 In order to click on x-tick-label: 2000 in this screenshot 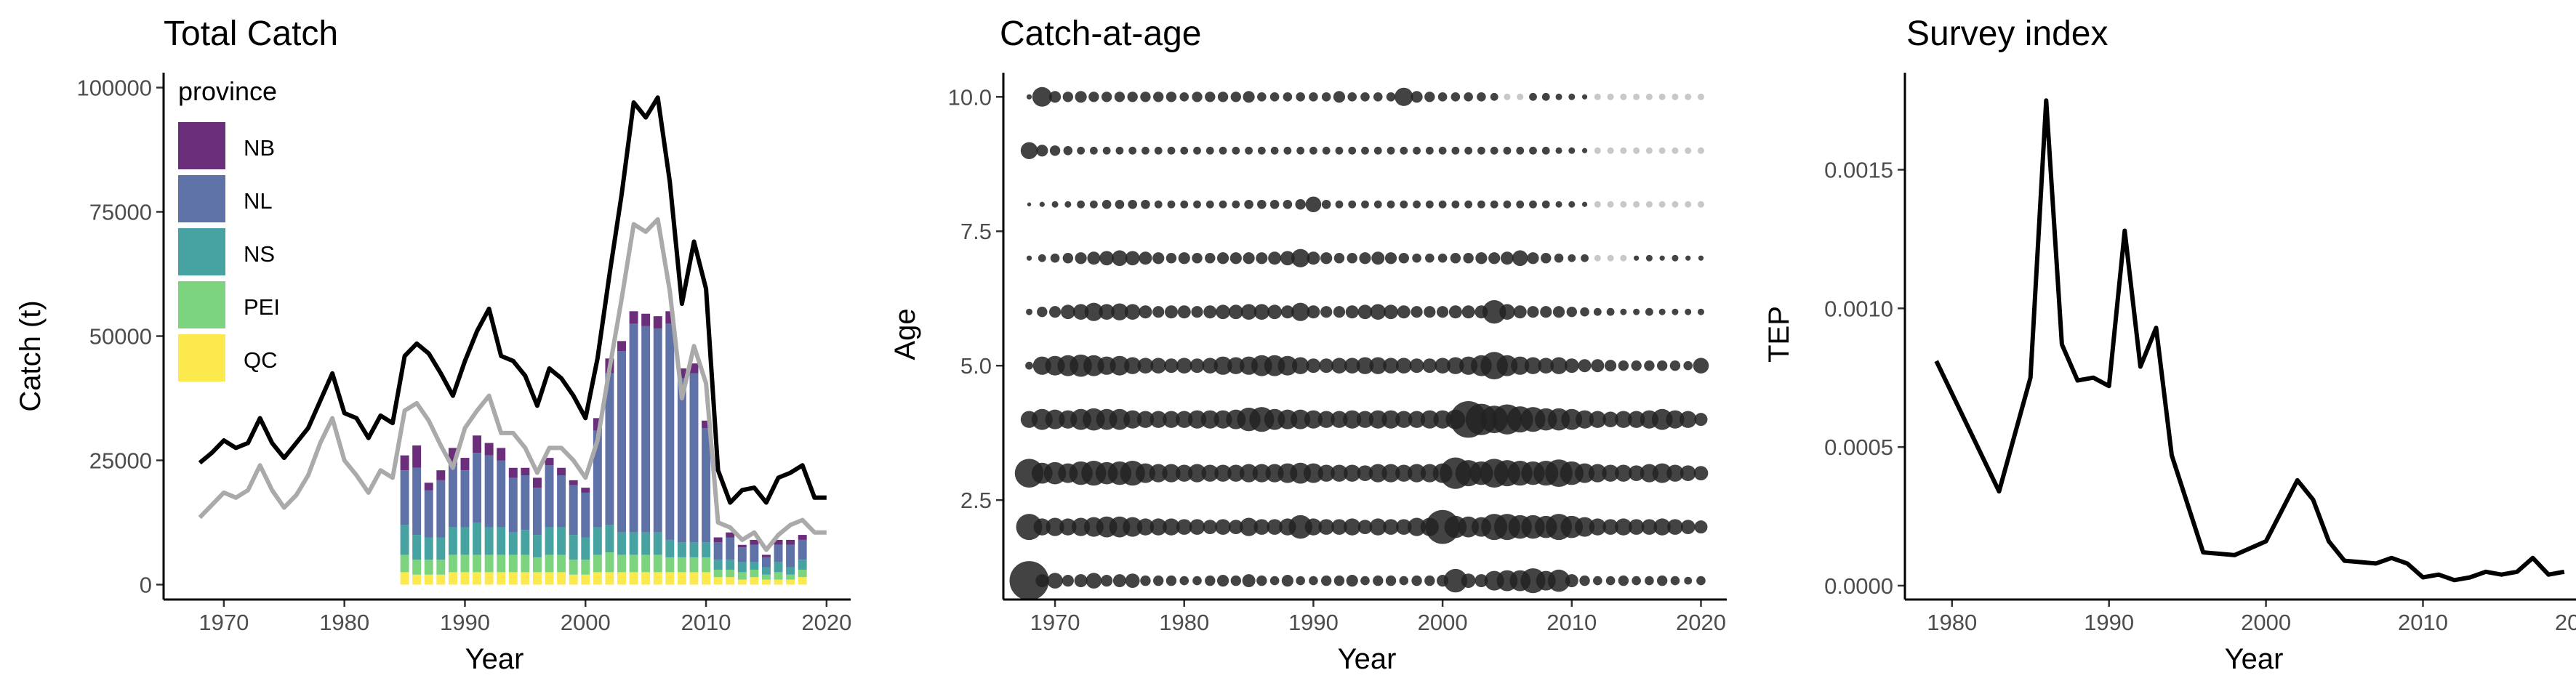, I will do `click(2266, 622)`.